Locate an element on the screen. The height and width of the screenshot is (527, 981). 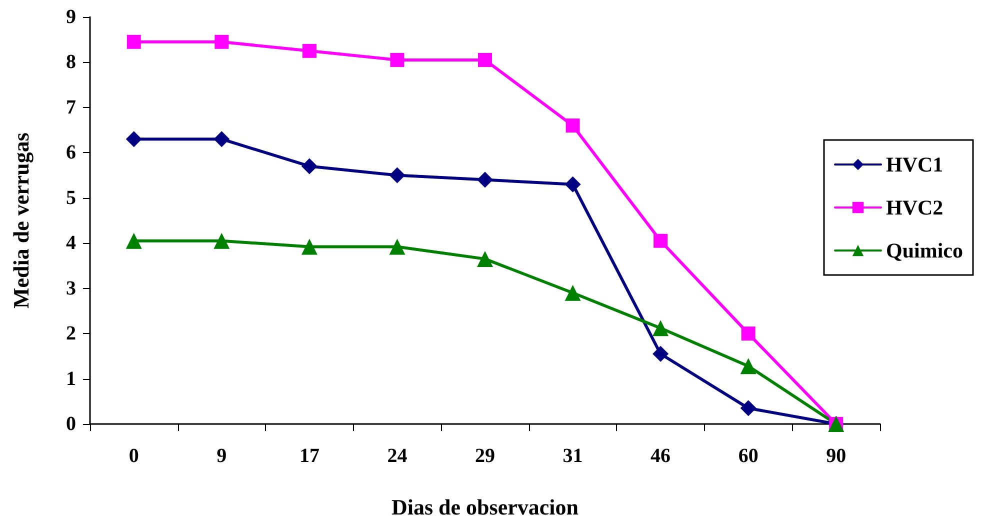
x-tick-label: 31 is located at coordinates (572, 456).